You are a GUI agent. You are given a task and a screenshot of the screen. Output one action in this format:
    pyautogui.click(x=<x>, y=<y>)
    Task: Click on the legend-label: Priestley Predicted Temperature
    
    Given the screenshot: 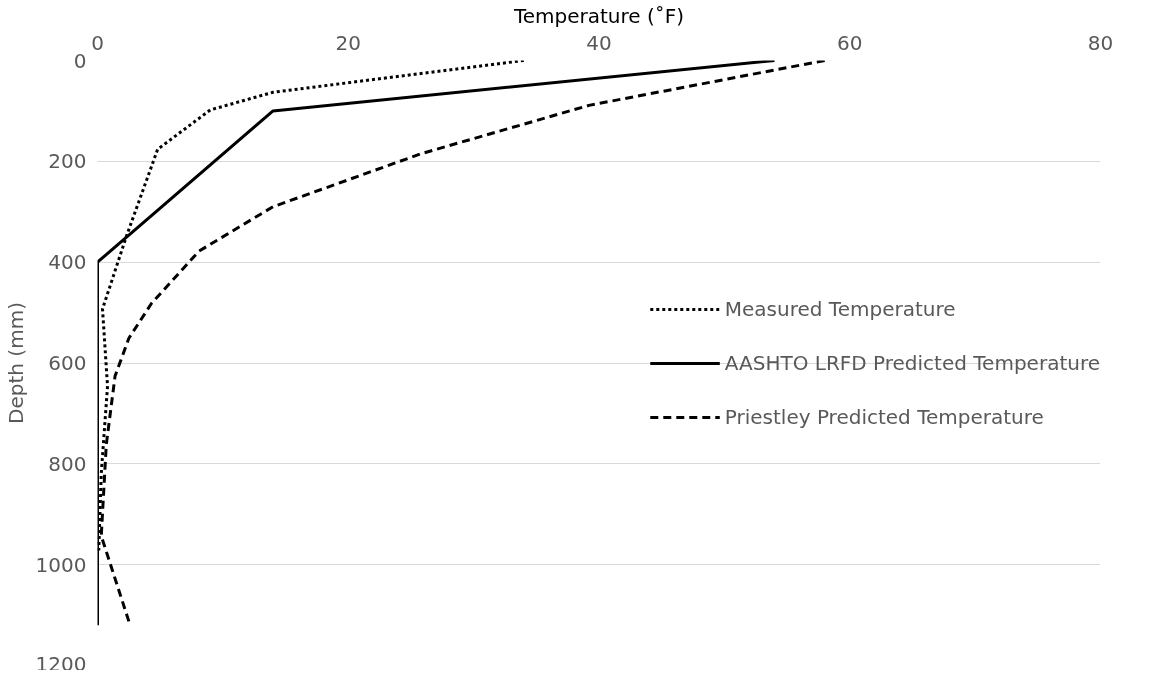 What is the action you would take?
    pyautogui.click(x=884, y=416)
    